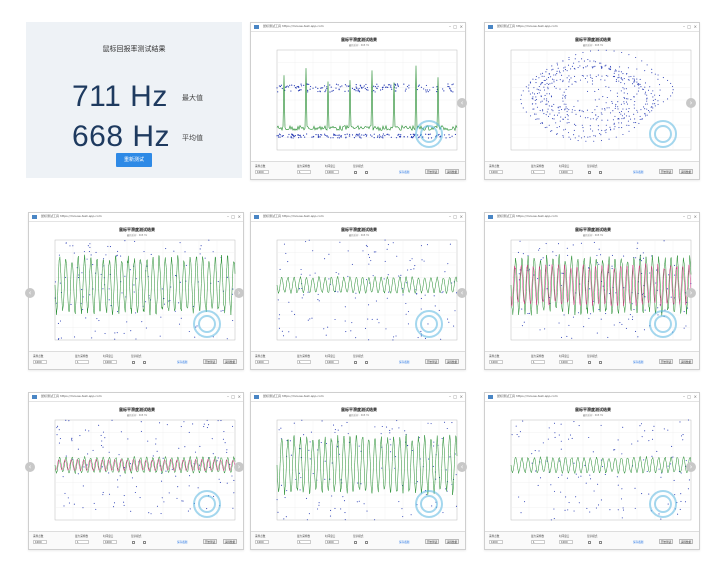  Describe the element at coordinates (134, 160) in the screenshot. I see `restart-test-button: 重新测试` at that location.